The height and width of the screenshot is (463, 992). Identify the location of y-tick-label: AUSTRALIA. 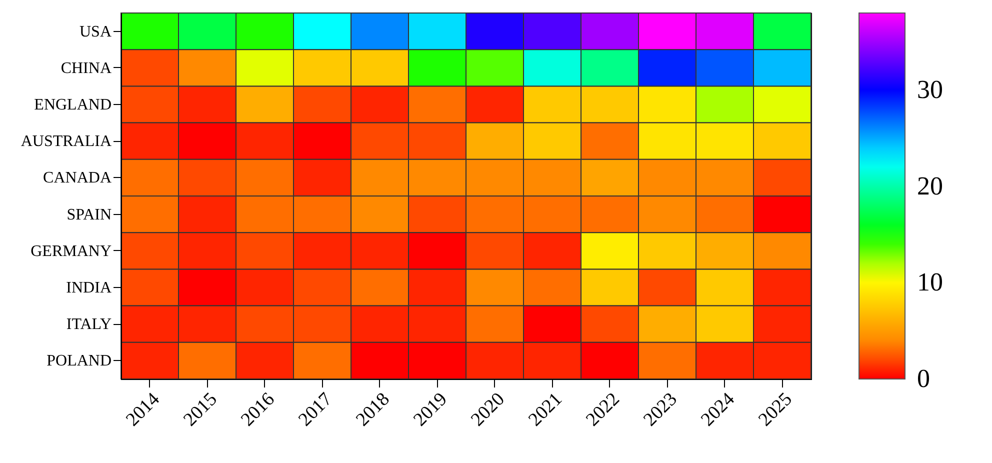
(66, 141).